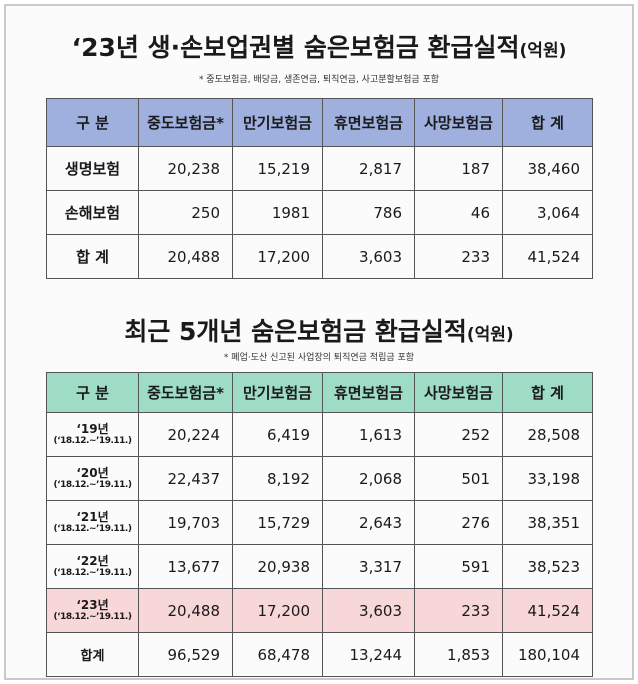 This screenshot has height=684, width=638. I want to click on table-cell: 3,317, so click(368, 566).